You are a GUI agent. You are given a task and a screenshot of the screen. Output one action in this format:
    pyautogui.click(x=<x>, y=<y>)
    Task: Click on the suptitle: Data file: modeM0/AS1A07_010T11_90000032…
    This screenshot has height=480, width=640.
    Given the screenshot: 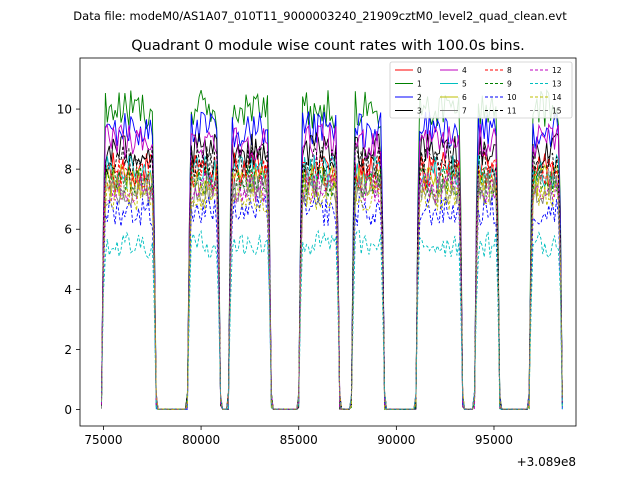 What is the action you would take?
    pyautogui.click(x=320, y=16)
    